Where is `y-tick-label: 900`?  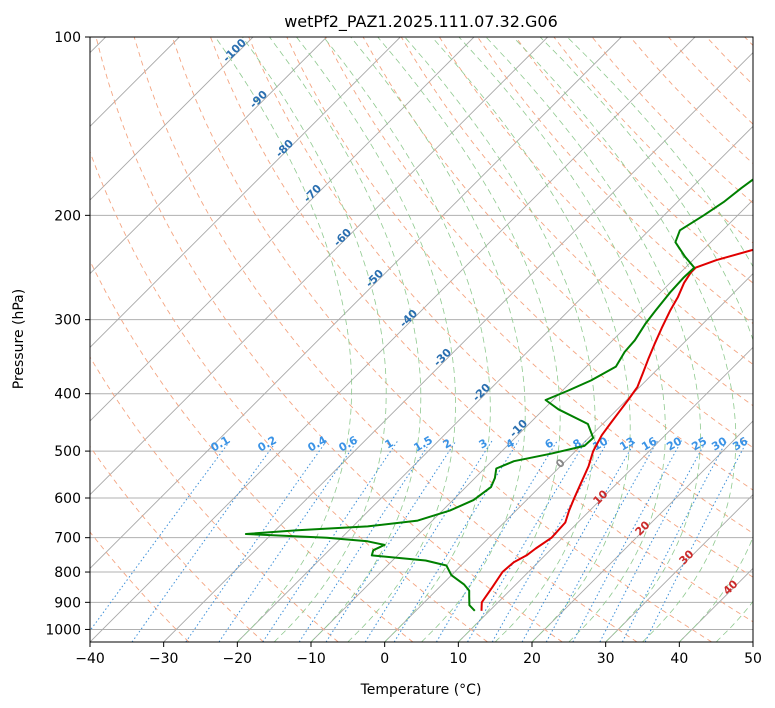 y-tick-label: 900 is located at coordinates (67, 603).